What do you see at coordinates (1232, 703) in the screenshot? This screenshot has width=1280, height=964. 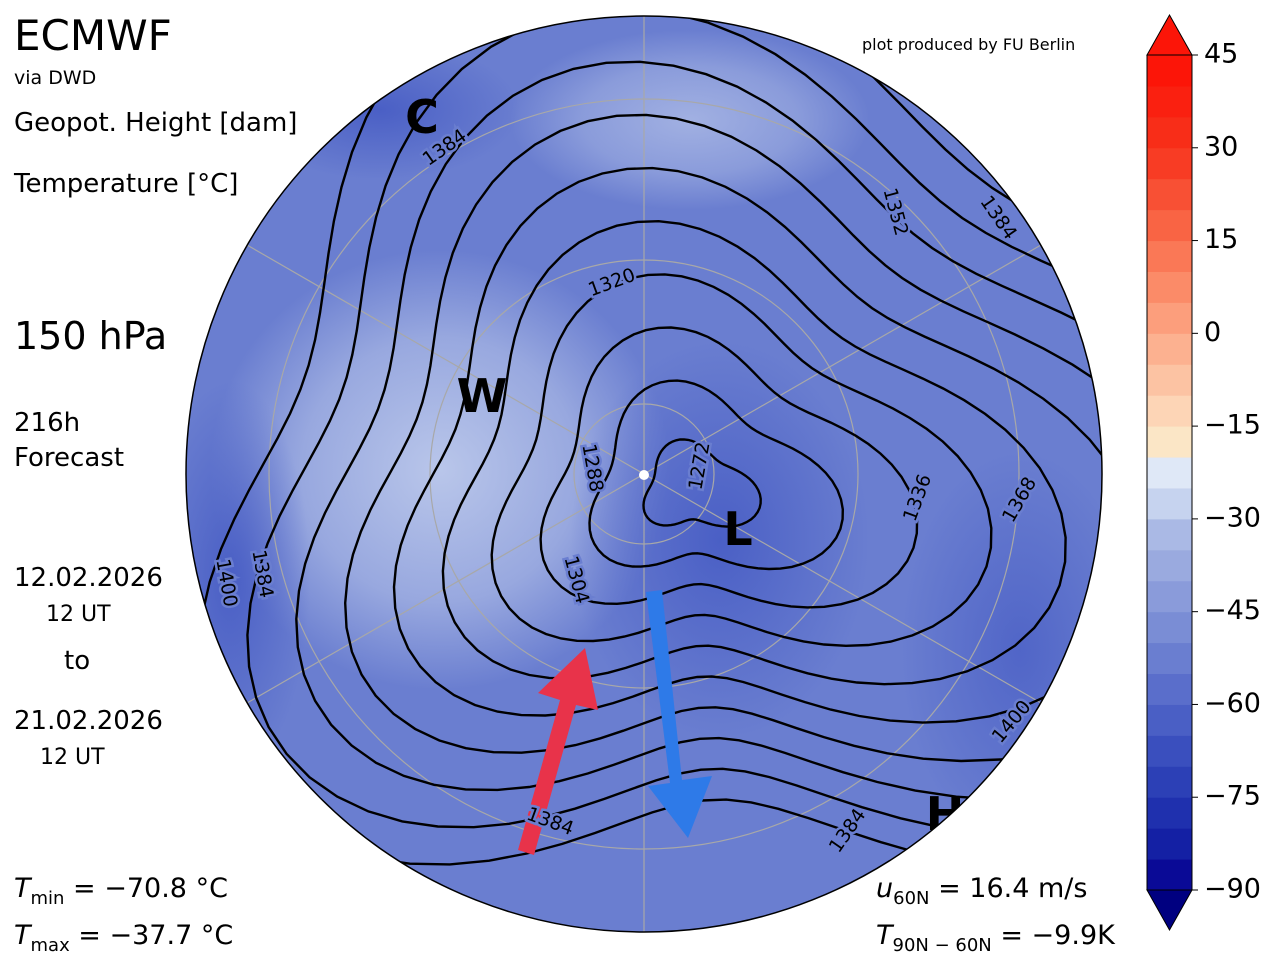 I see `colorbar-tick-label: −60` at bounding box center [1232, 703].